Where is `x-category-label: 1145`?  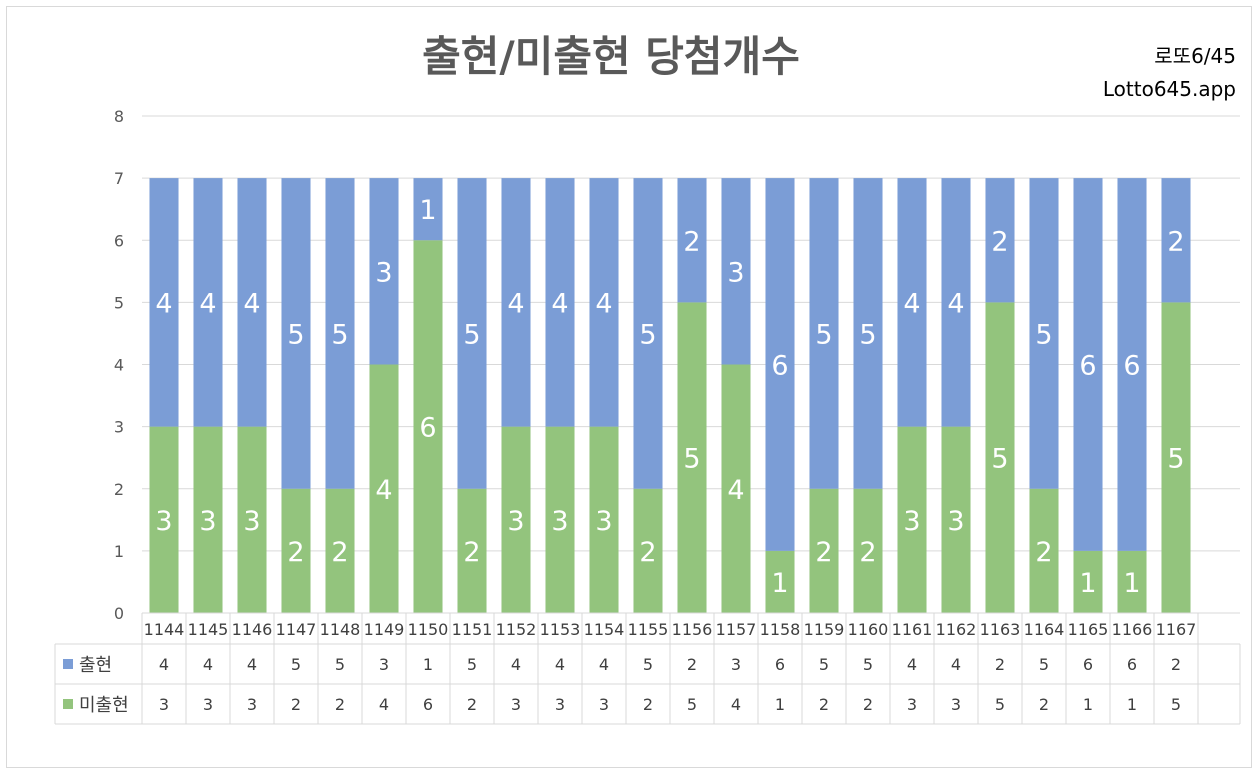
x-category-label: 1145 is located at coordinates (208, 629).